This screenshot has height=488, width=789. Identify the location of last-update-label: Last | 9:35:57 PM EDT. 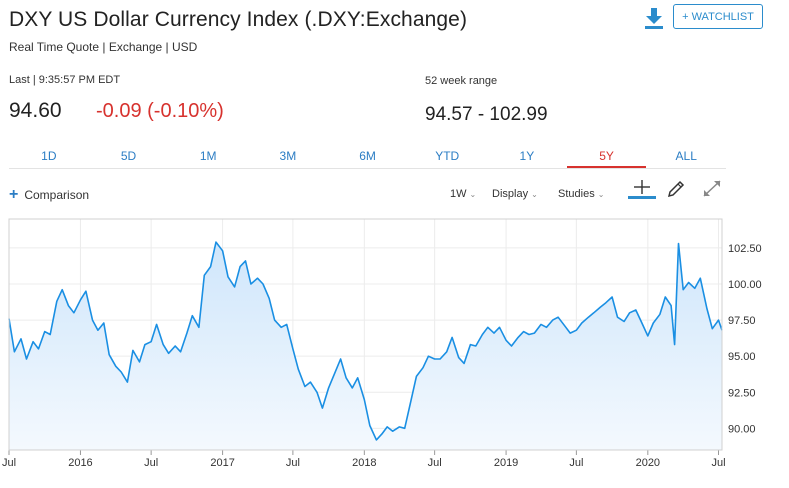
(65, 80).